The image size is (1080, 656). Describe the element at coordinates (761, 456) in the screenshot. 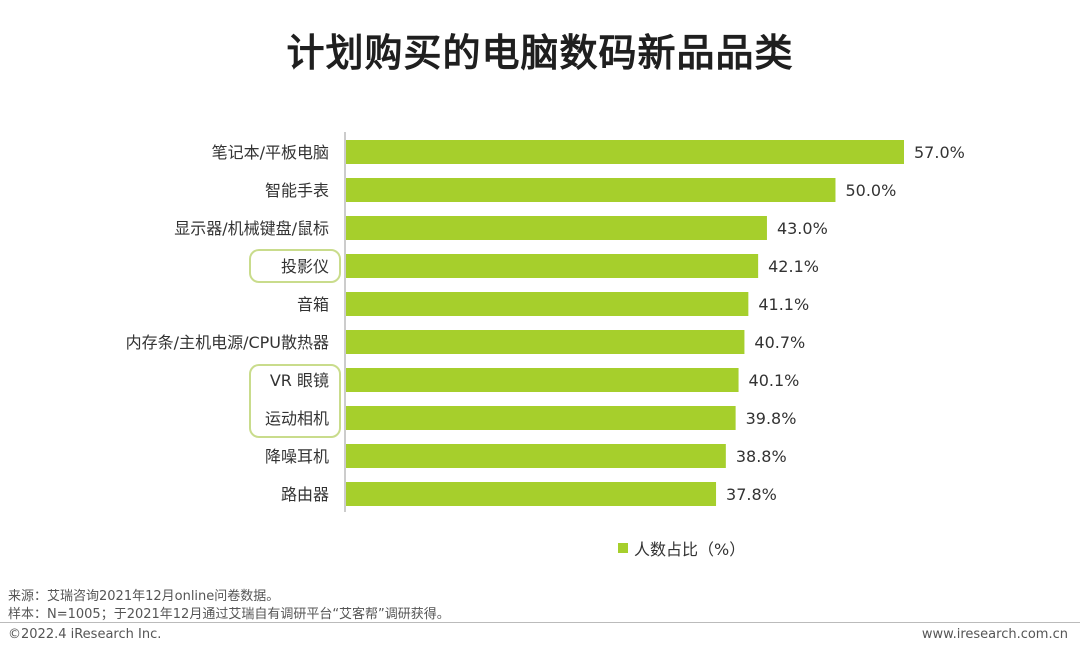

I see `data-label: 38.8%` at that location.